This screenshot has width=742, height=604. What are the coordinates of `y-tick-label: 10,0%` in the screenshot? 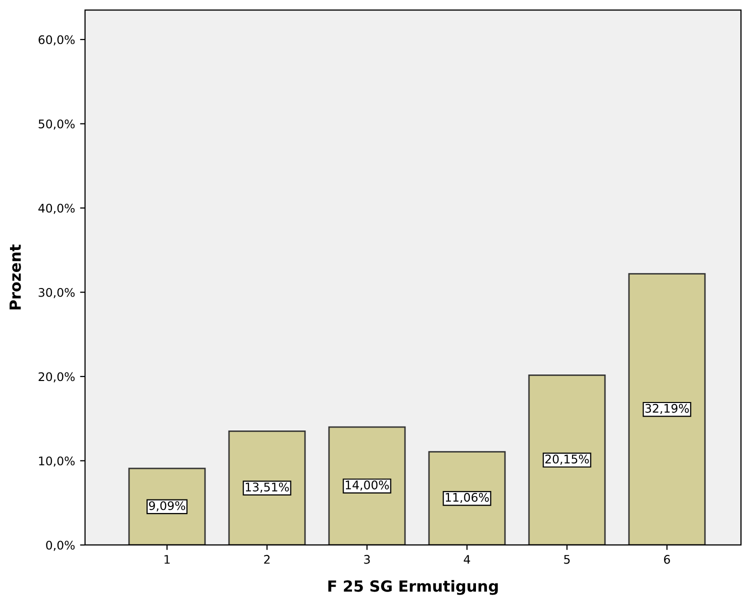 It's located at (57, 461).